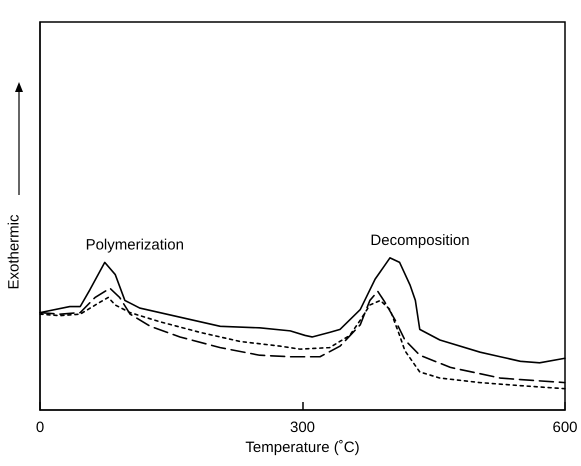 The height and width of the screenshot is (466, 581). Describe the element at coordinates (420, 240) in the screenshot. I see `annotation: Decomposition` at that location.